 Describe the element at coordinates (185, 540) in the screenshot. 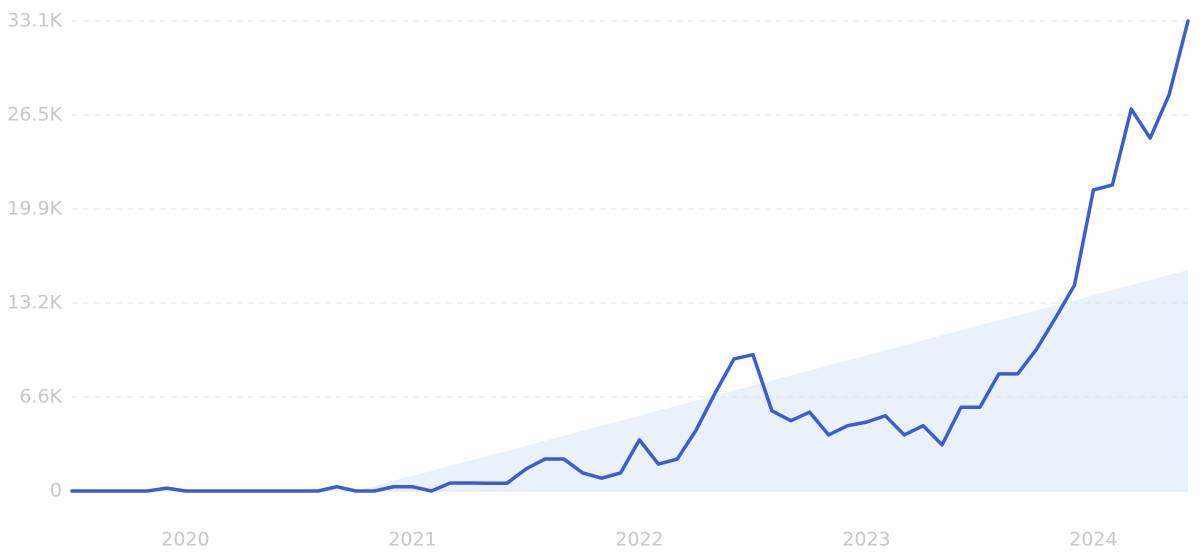

I see `x-tick-label: 2020` at that location.